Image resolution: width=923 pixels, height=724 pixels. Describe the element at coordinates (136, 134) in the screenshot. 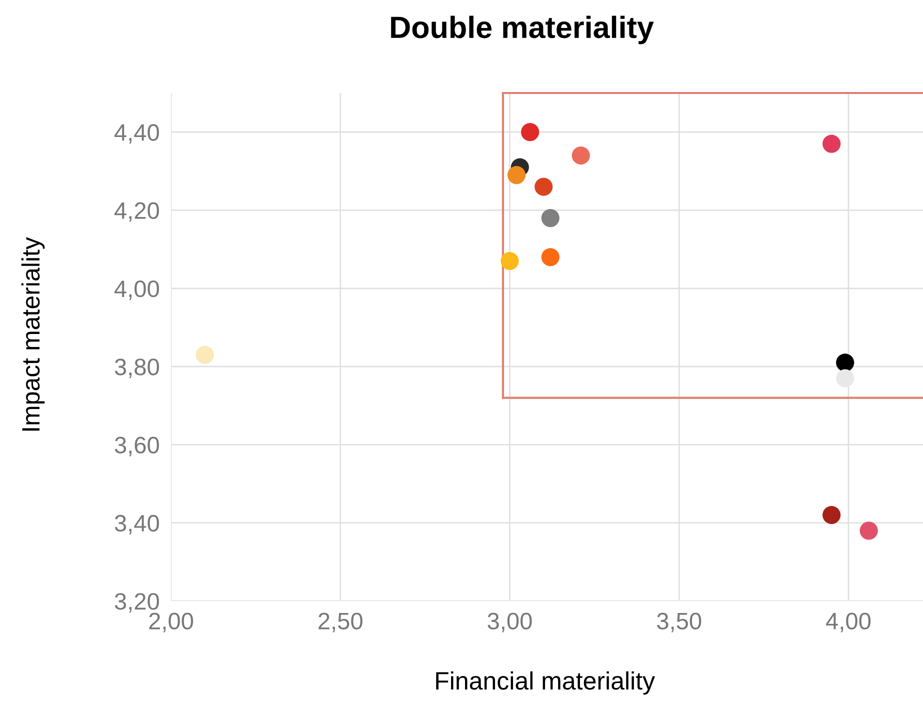

I see `y-tick-label: 4,40` at that location.